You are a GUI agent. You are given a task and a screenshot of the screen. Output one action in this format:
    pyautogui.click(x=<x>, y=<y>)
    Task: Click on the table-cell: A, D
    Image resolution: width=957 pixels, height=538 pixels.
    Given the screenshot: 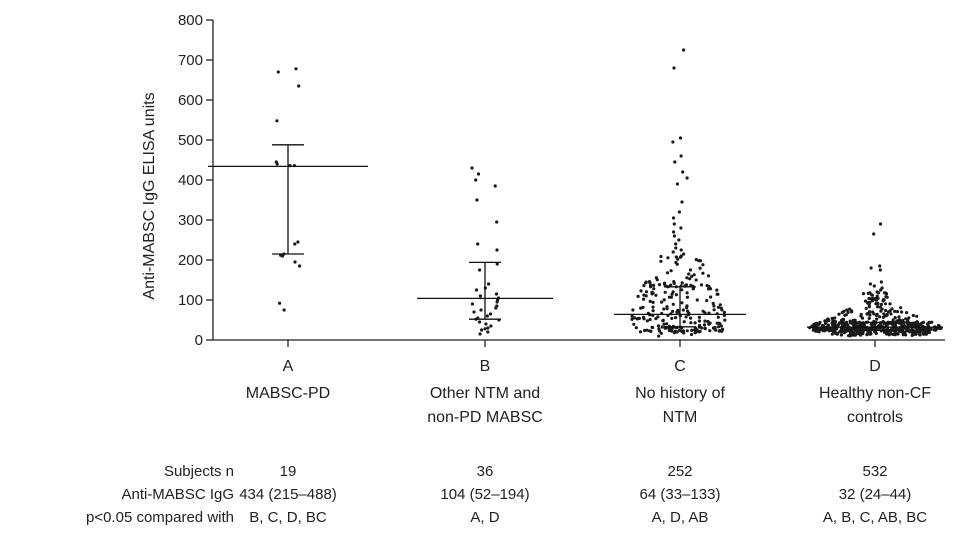 What is the action you would take?
    pyautogui.click(x=484, y=517)
    